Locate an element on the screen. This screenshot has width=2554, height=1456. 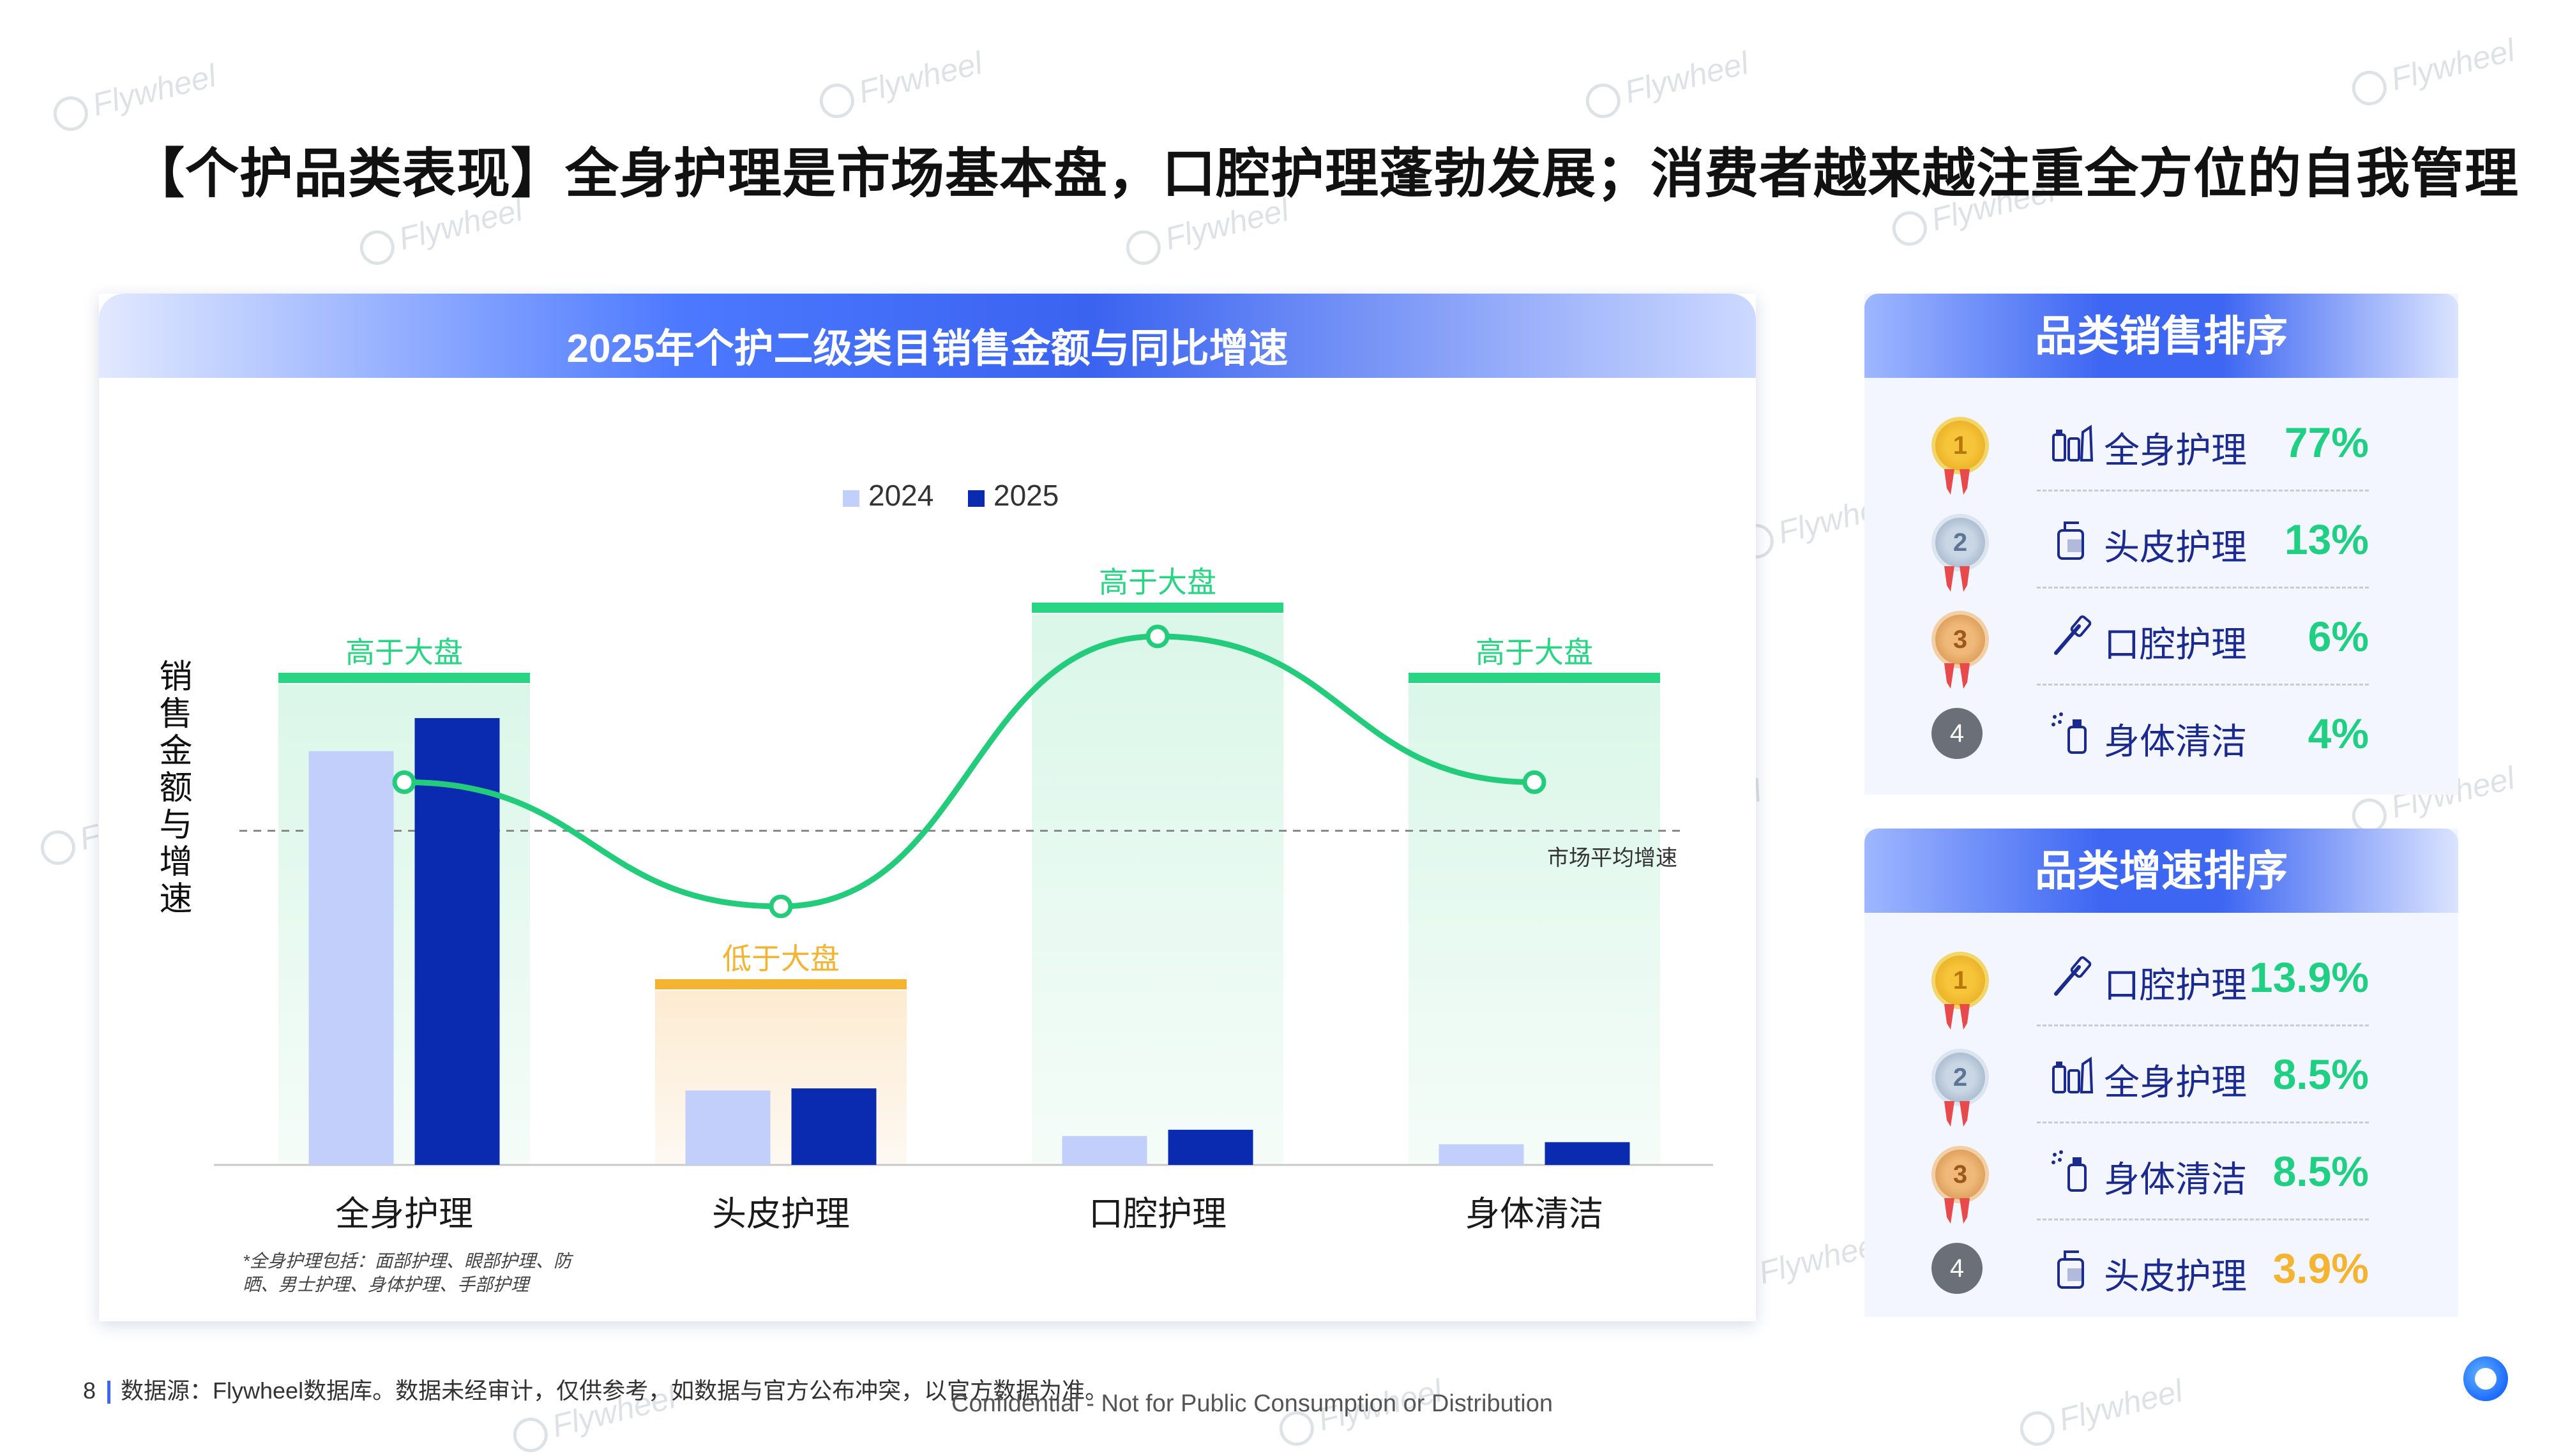
bottles-icon is located at coordinates (2072, 1073).